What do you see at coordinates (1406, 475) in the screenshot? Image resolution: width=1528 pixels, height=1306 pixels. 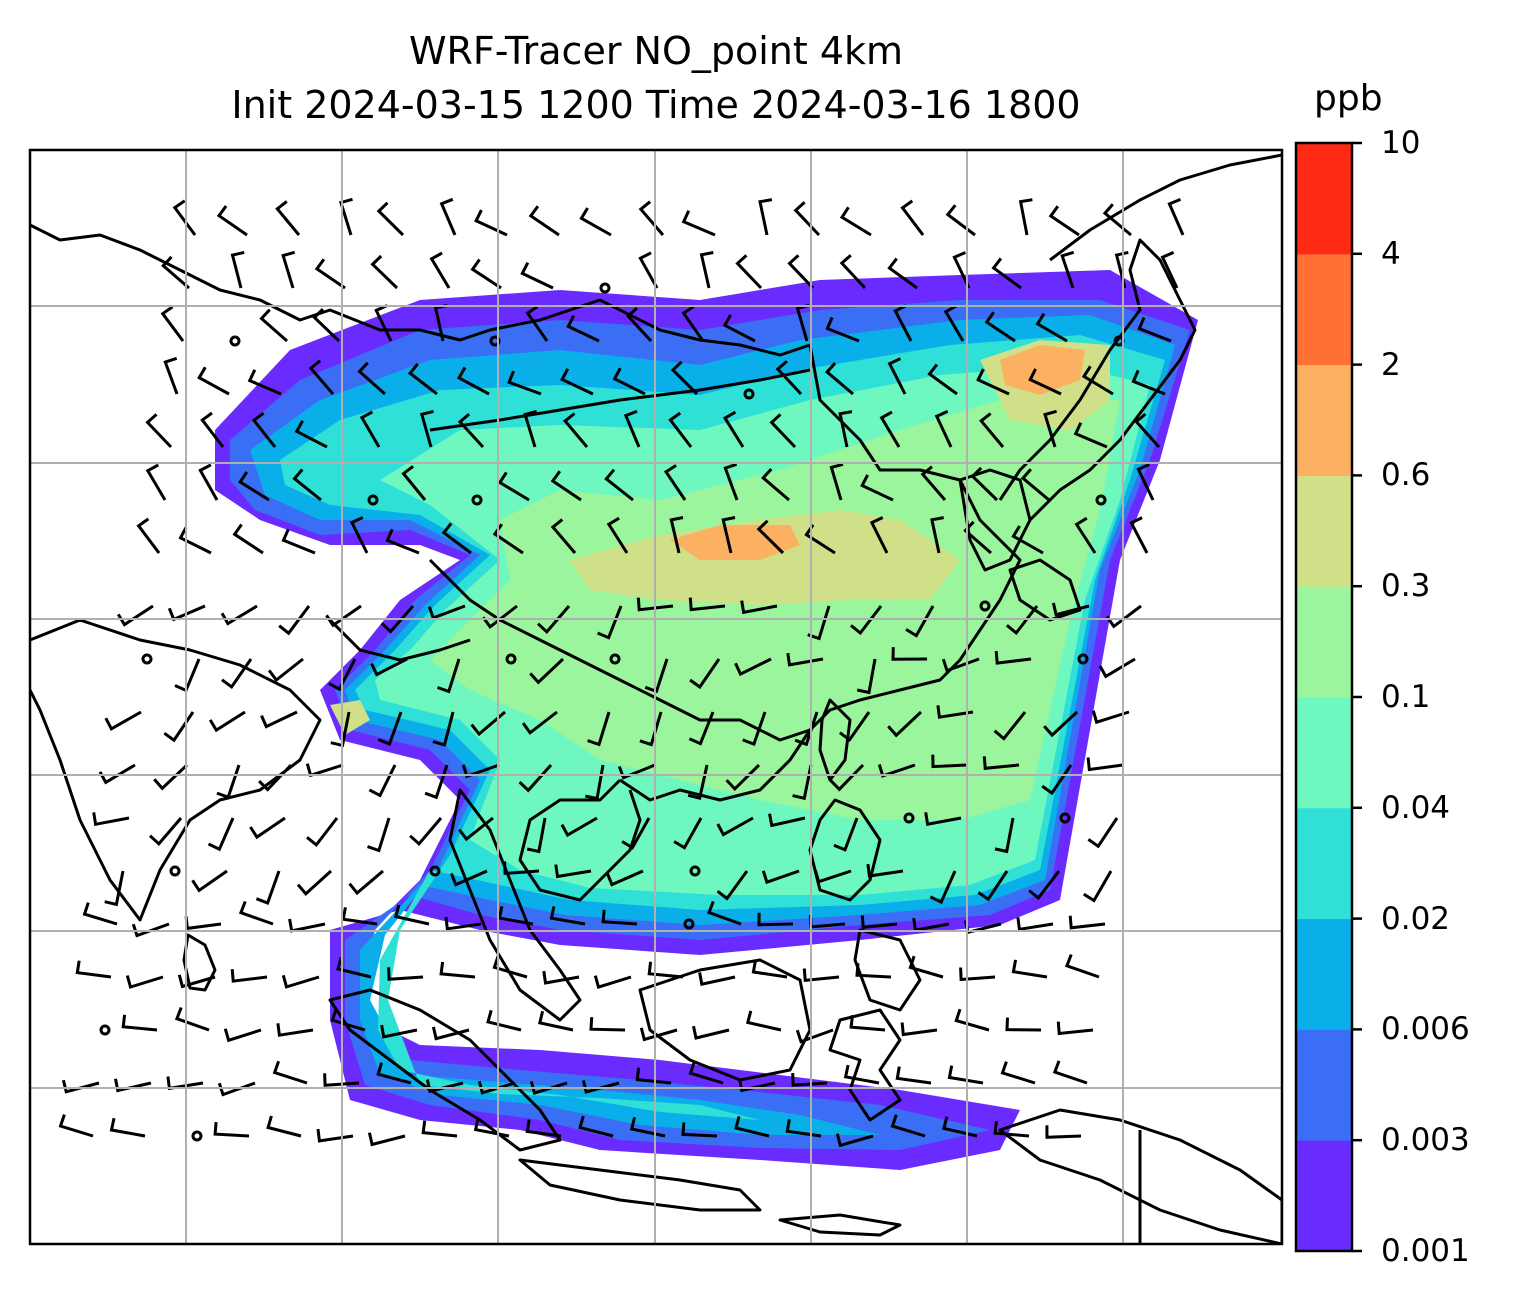 I see `colorbar-tick-label: 0.6` at bounding box center [1406, 475].